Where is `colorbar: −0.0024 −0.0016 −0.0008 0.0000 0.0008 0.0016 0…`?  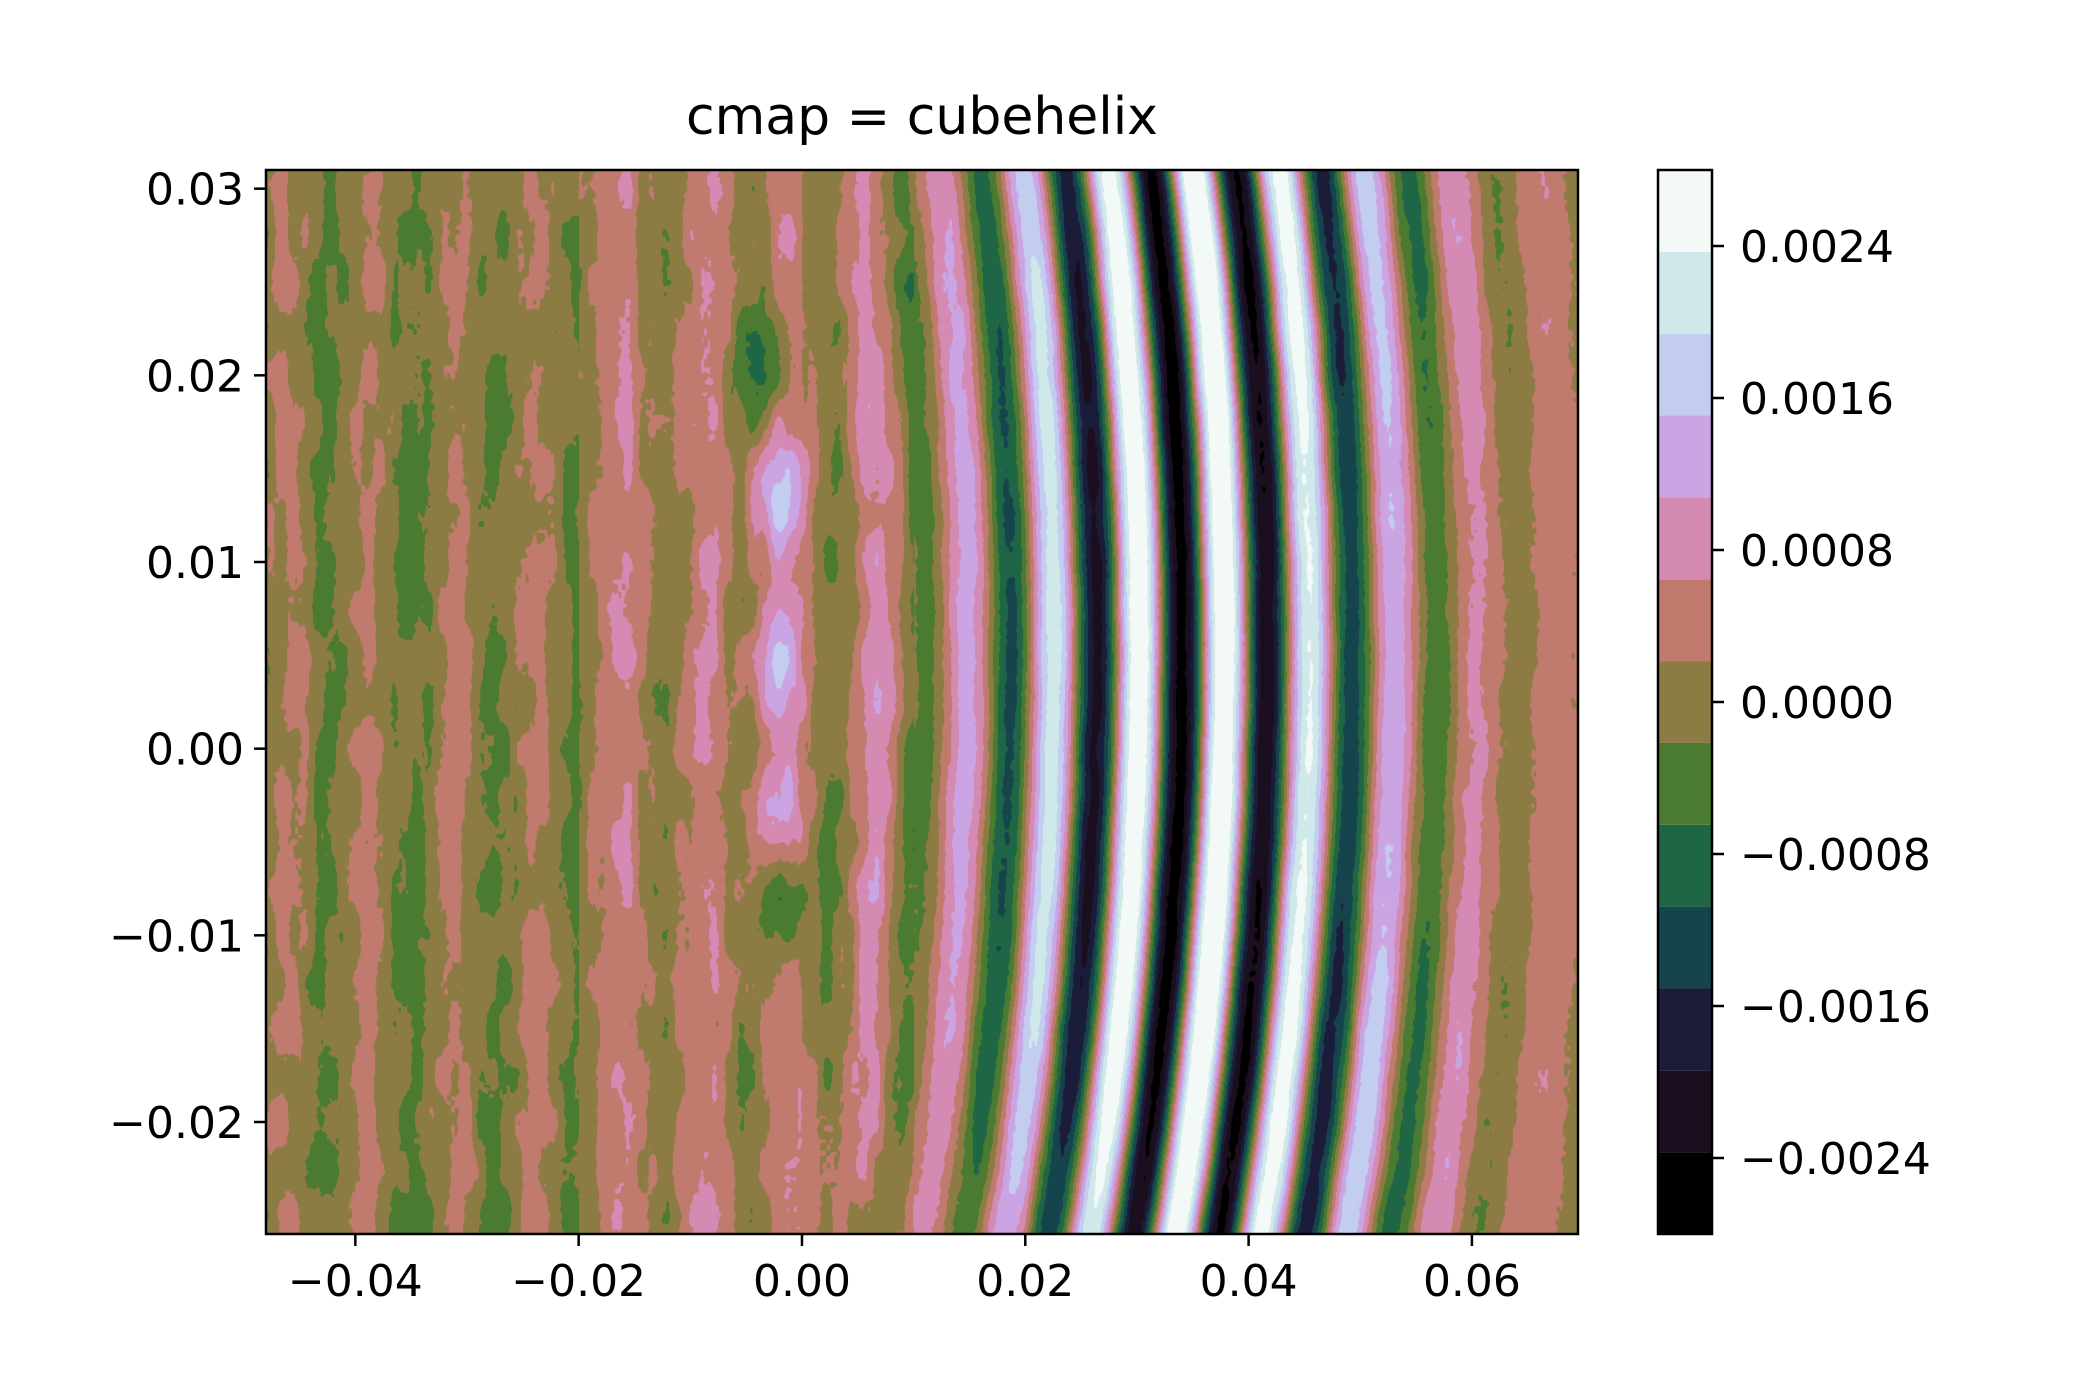
colorbar: −0.0024 −0.0016 −0.0008 0.0000 0.0008 0.0016 0… is located at coordinates (1793, 702).